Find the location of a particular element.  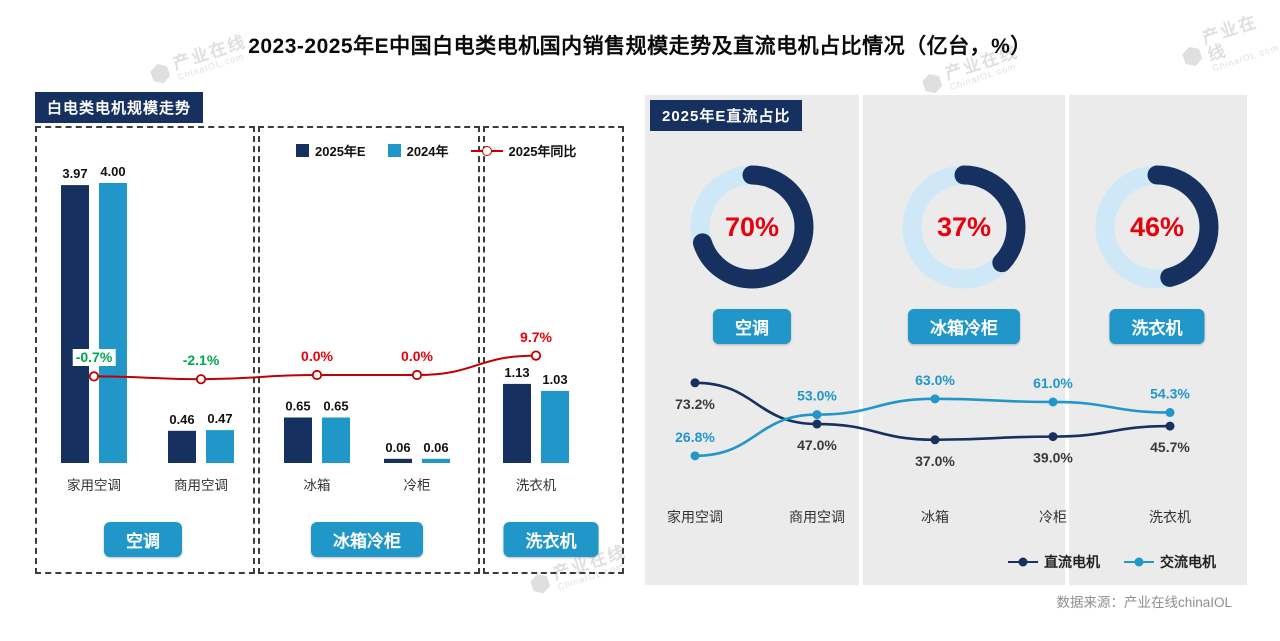

group-box-washer is located at coordinates (553, 350).